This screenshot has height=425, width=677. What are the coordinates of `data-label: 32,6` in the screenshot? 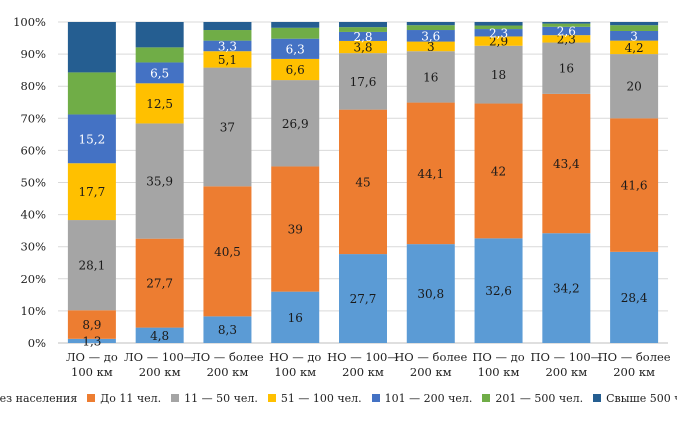 It's located at (498, 291).